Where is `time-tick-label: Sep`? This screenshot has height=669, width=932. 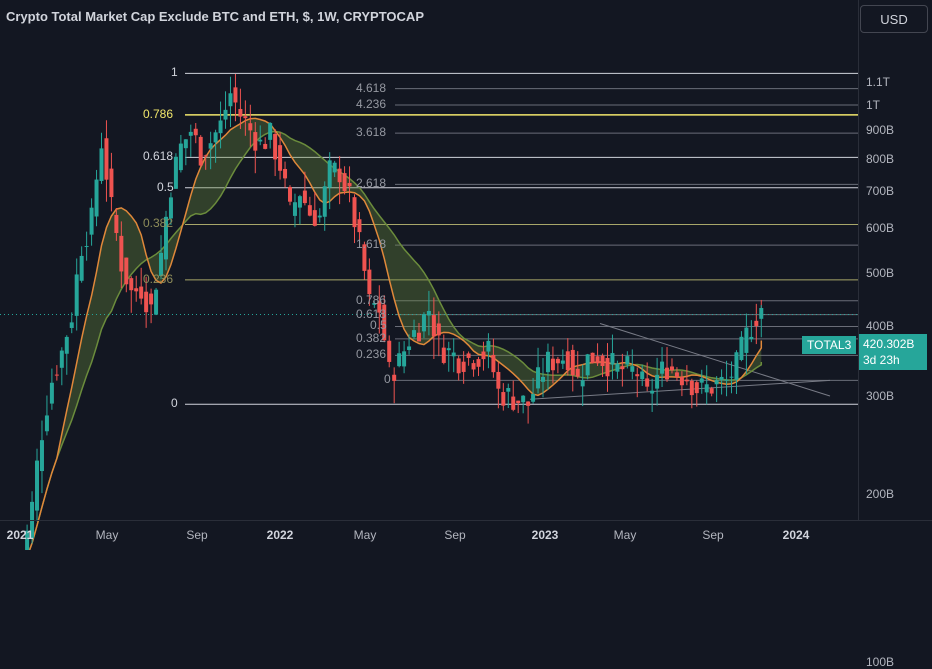
time-tick-label: Sep is located at coordinates (455, 535).